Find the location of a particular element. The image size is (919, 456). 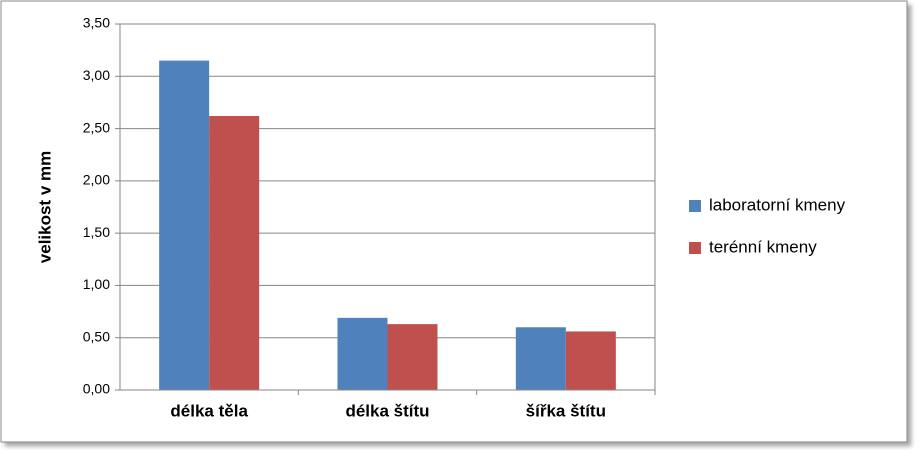

y-axis-label: velikost v mm is located at coordinates (44, 207).